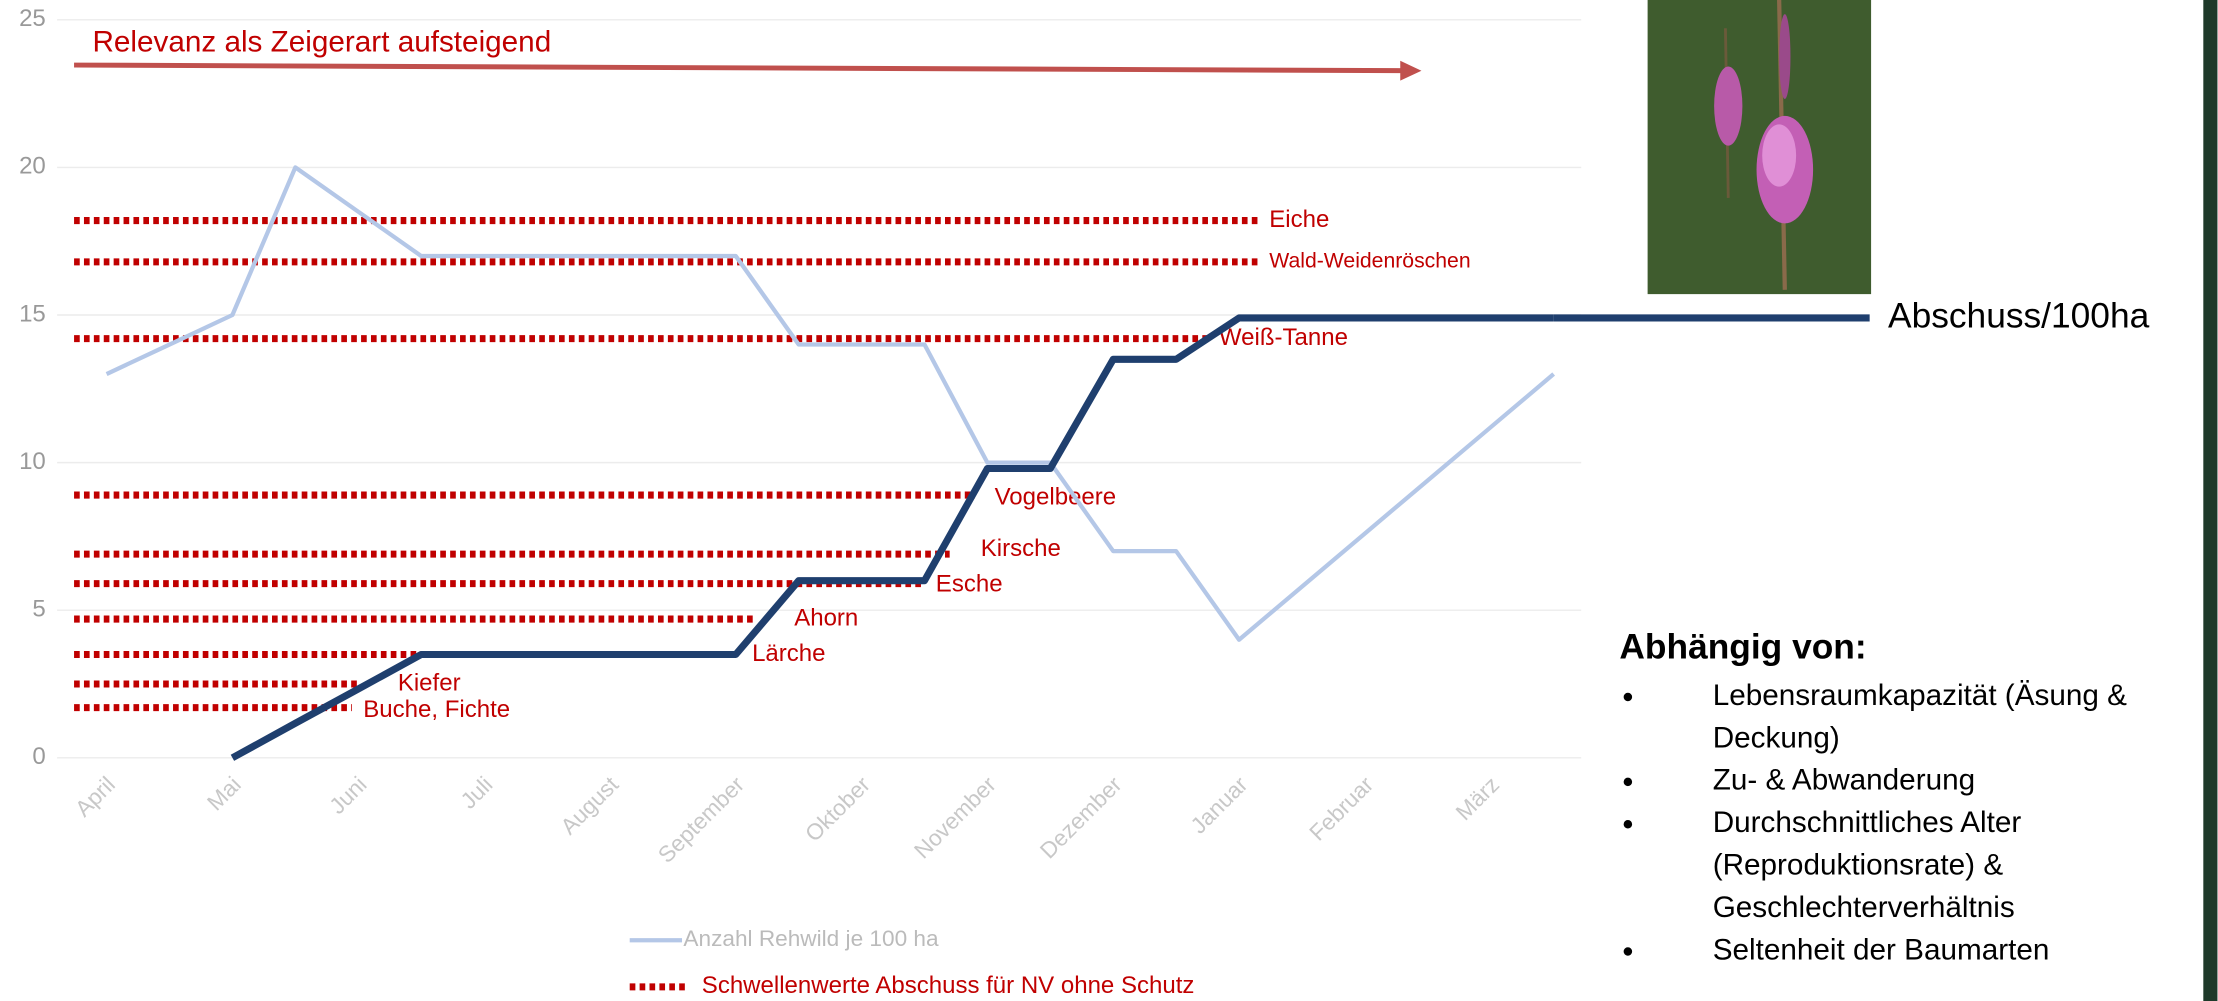 The width and height of the screenshot is (2218, 1001). Describe the element at coordinates (95, 797) in the screenshot. I see `x-tick-label: April` at that location.